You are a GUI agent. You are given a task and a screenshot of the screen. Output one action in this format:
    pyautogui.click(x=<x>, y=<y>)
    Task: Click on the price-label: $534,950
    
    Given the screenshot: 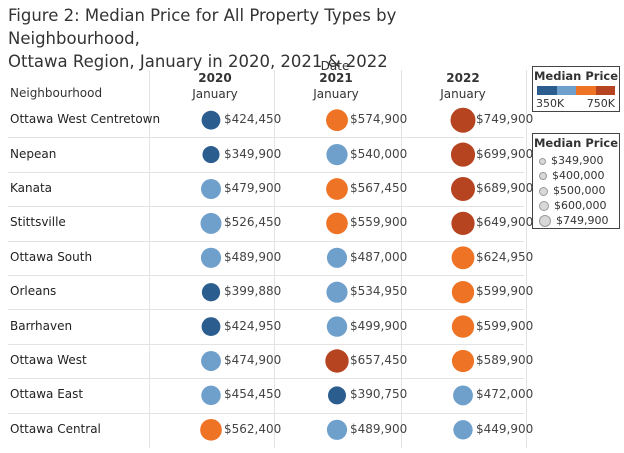 What is the action you would take?
    pyautogui.click(x=379, y=291)
    